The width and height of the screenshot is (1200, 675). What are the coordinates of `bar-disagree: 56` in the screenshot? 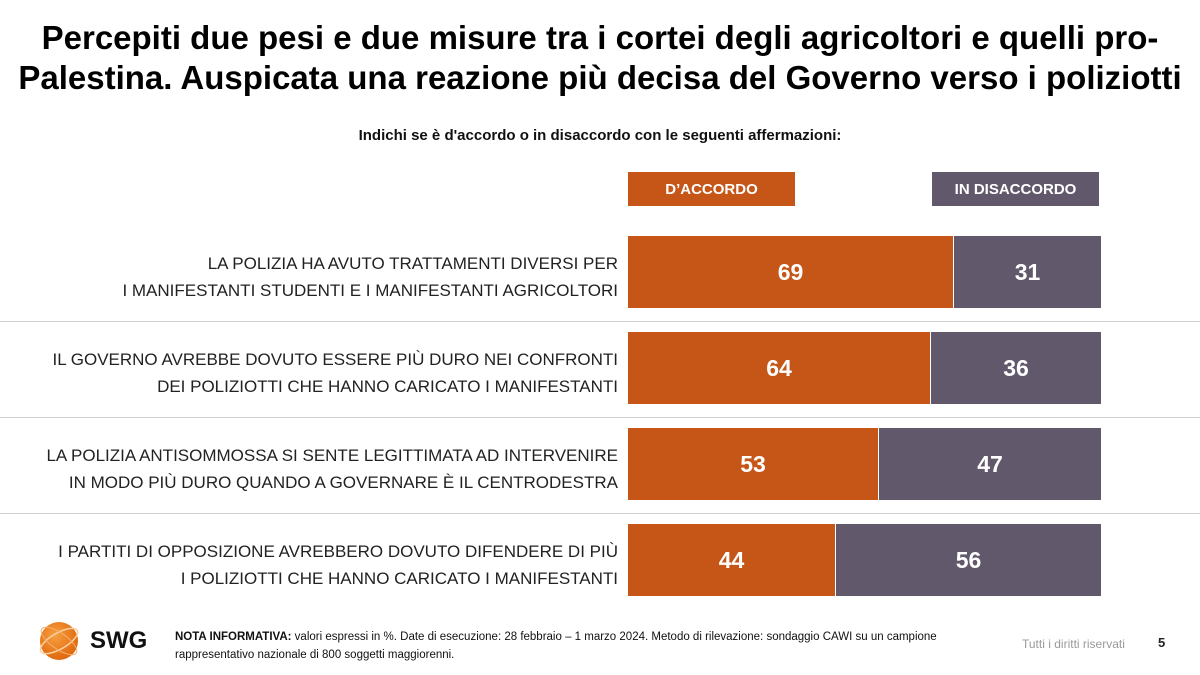 It's located at (968, 560).